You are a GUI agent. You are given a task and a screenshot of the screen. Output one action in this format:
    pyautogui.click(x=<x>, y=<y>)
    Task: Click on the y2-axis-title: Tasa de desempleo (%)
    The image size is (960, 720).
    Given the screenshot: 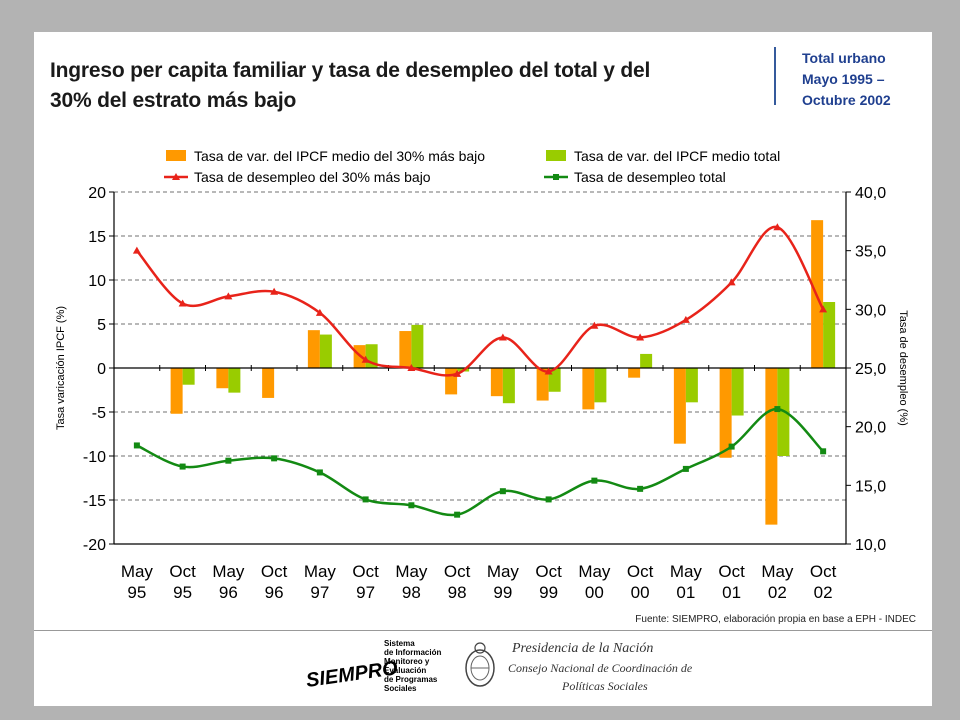 What is the action you would take?
    pyautogui.click(x=903, y=368)
    